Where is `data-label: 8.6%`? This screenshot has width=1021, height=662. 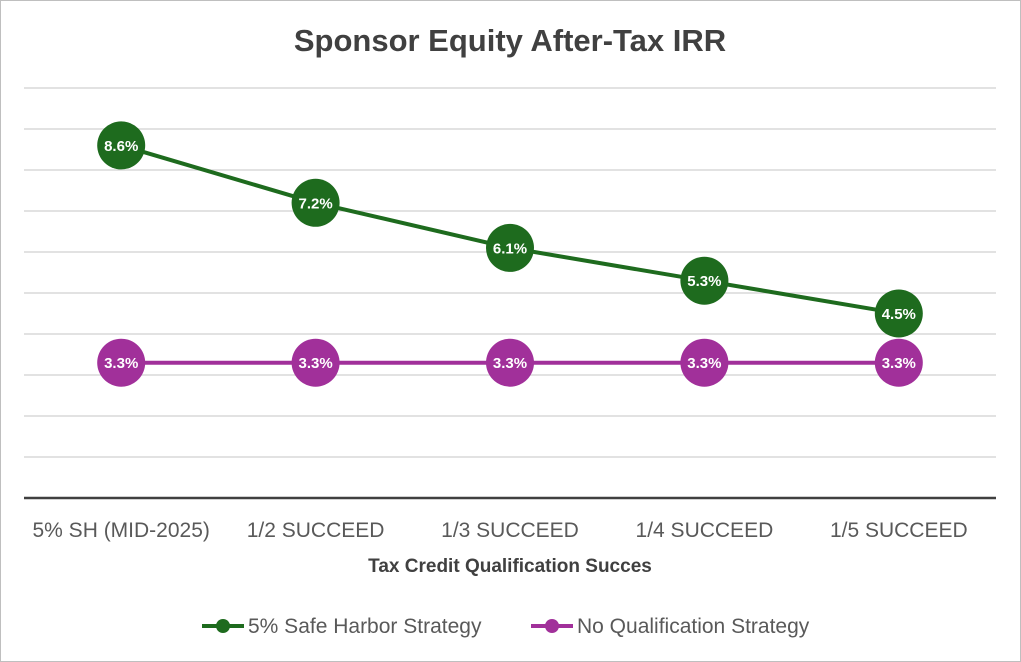
data-label: 8.6% is located at coordinates (121, 146).